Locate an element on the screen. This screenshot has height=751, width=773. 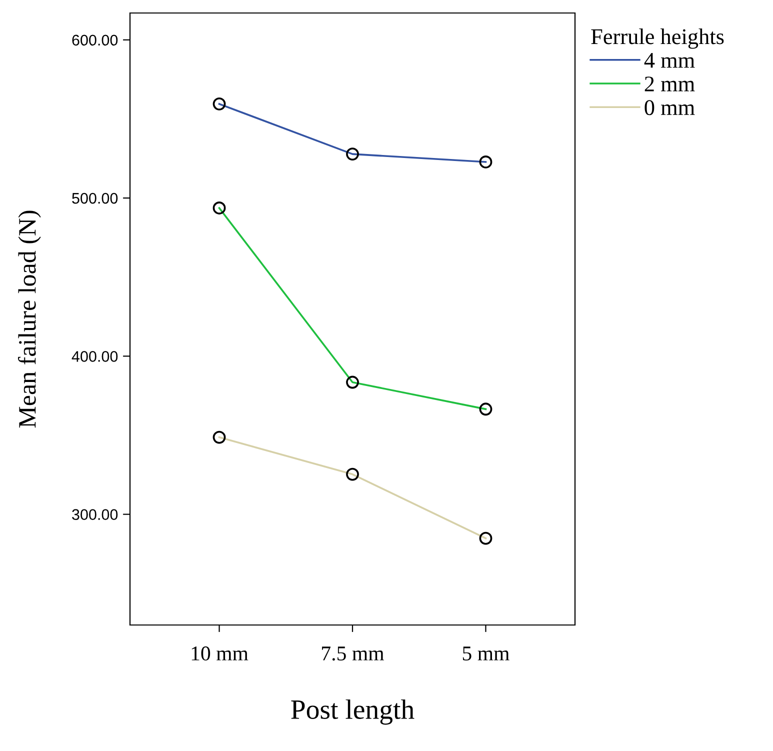
legend-label: 4 mm is located at coordinates (669, 60).